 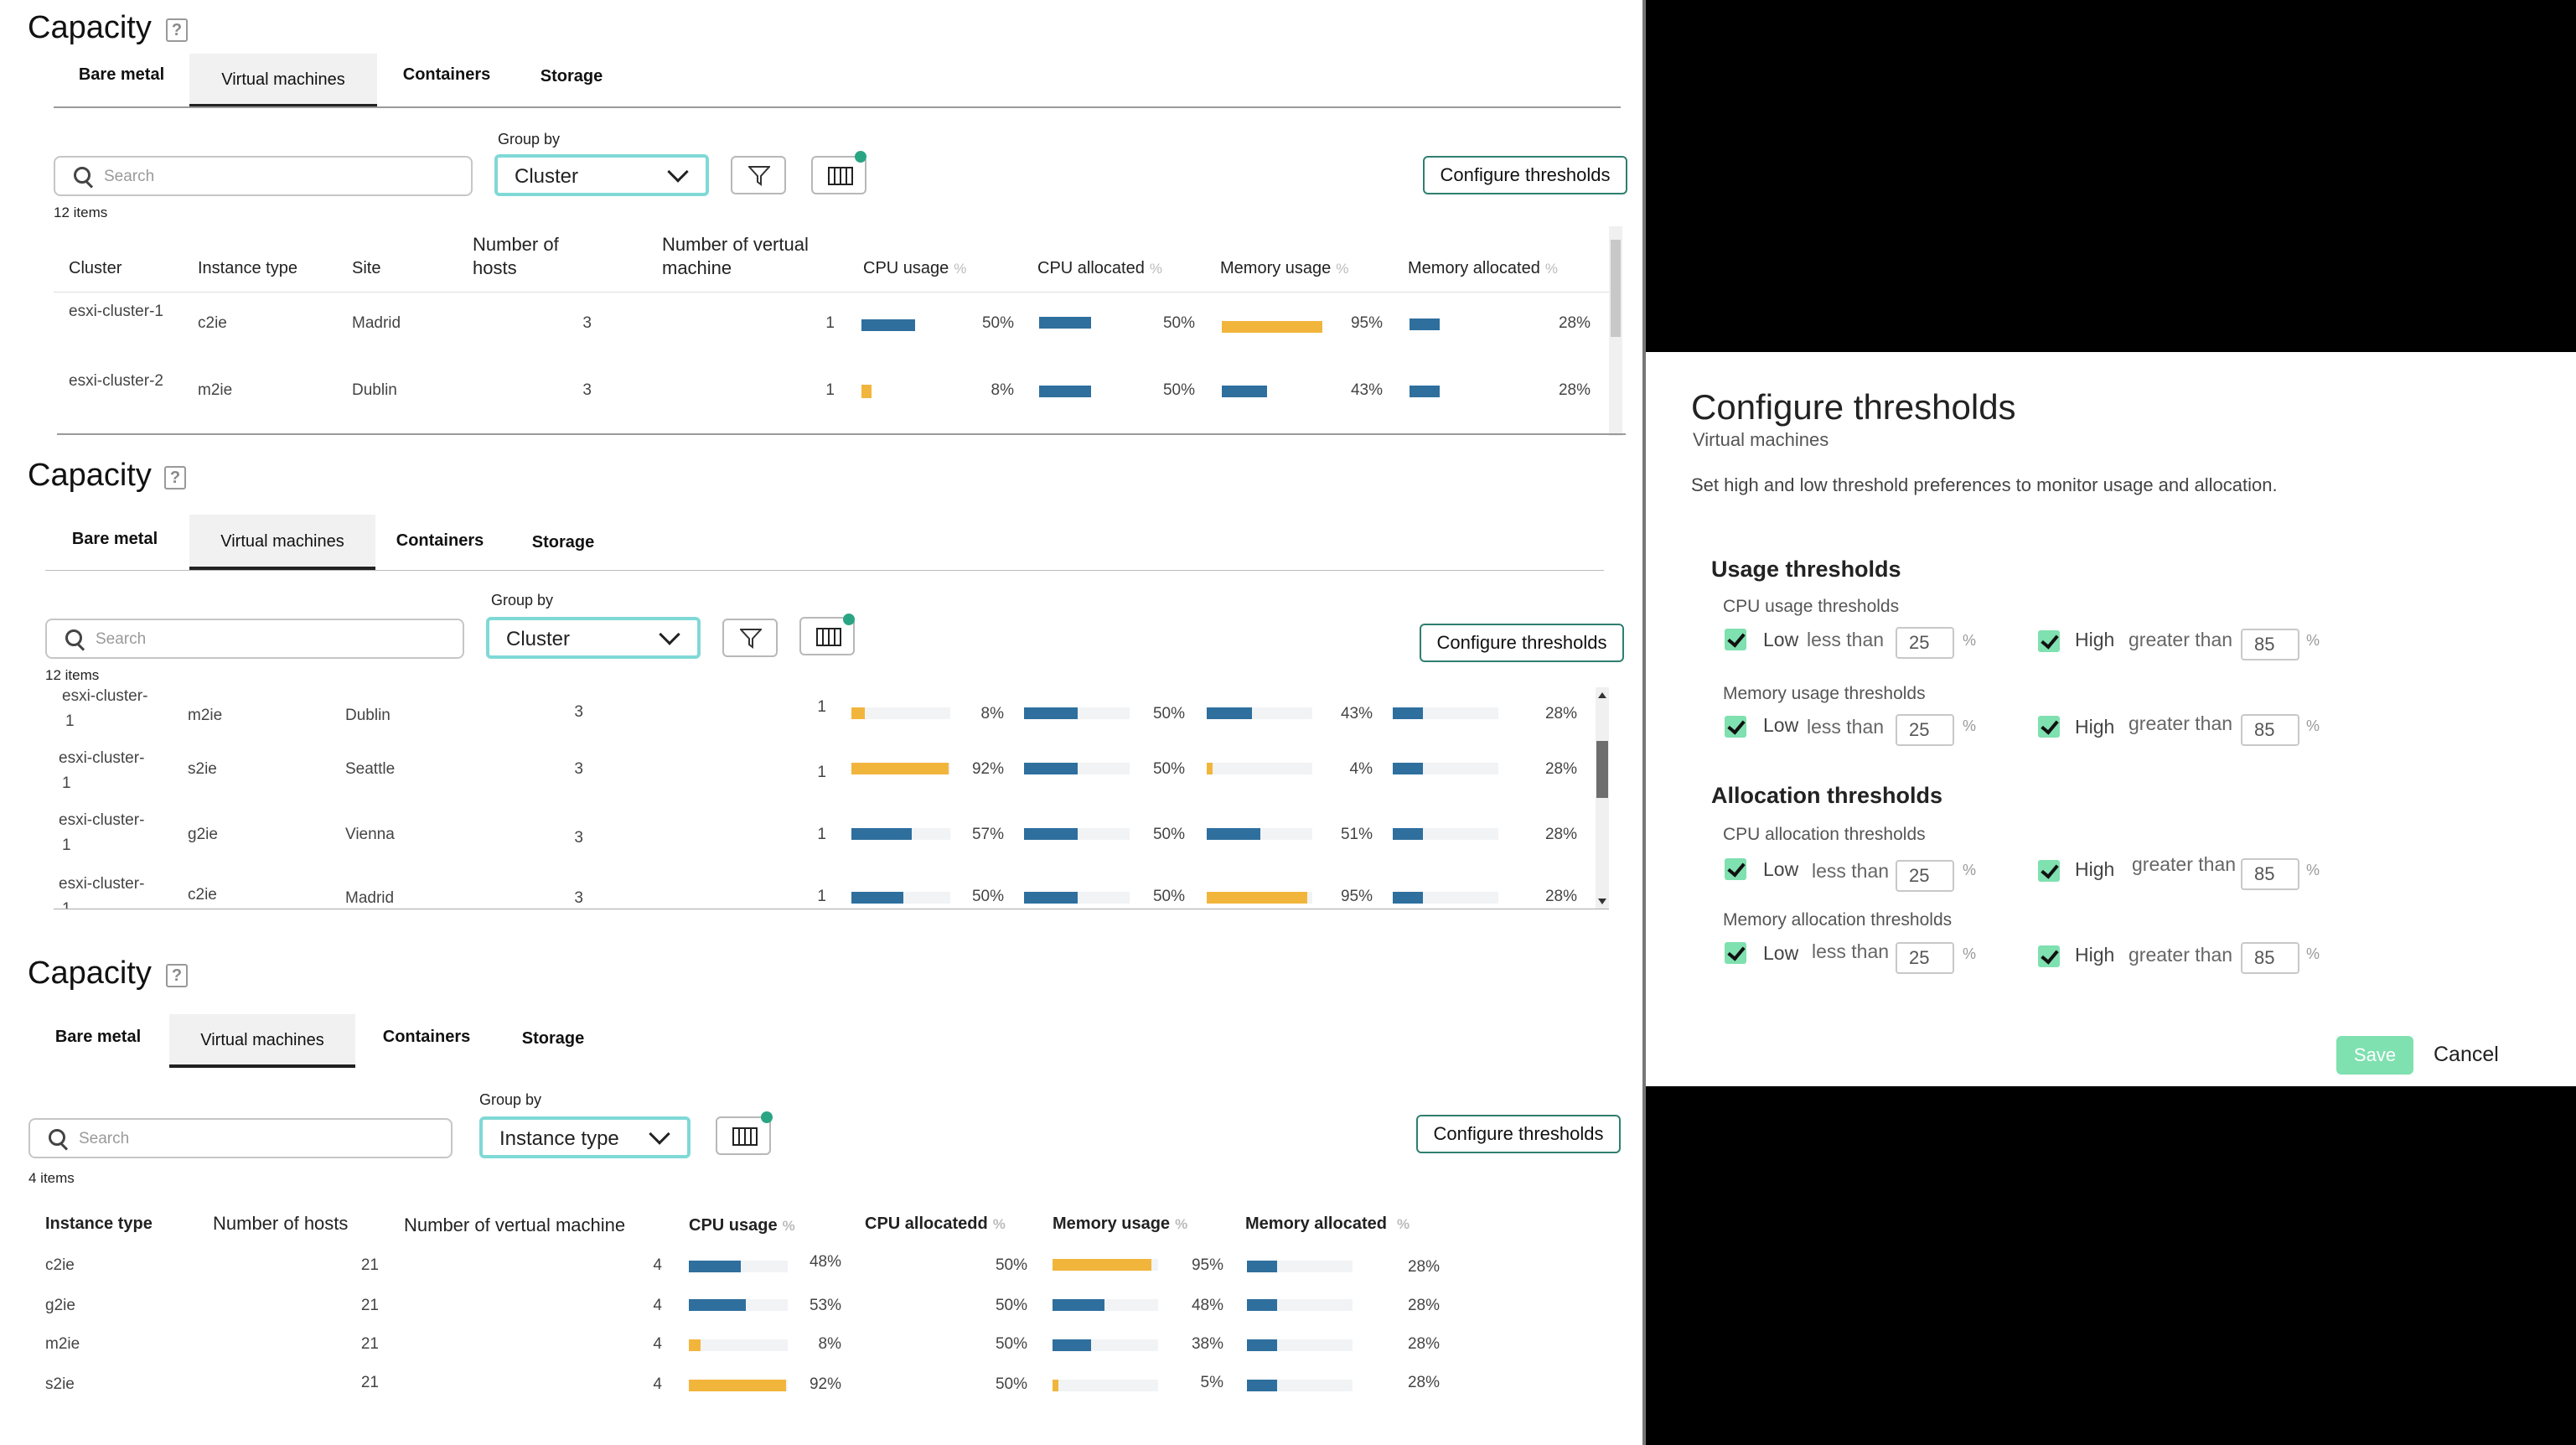 What do you see at coordinates (202, 895) in the screenshot?
I see `cell-instance-type: c2ie` at bounding box center [202, 895].